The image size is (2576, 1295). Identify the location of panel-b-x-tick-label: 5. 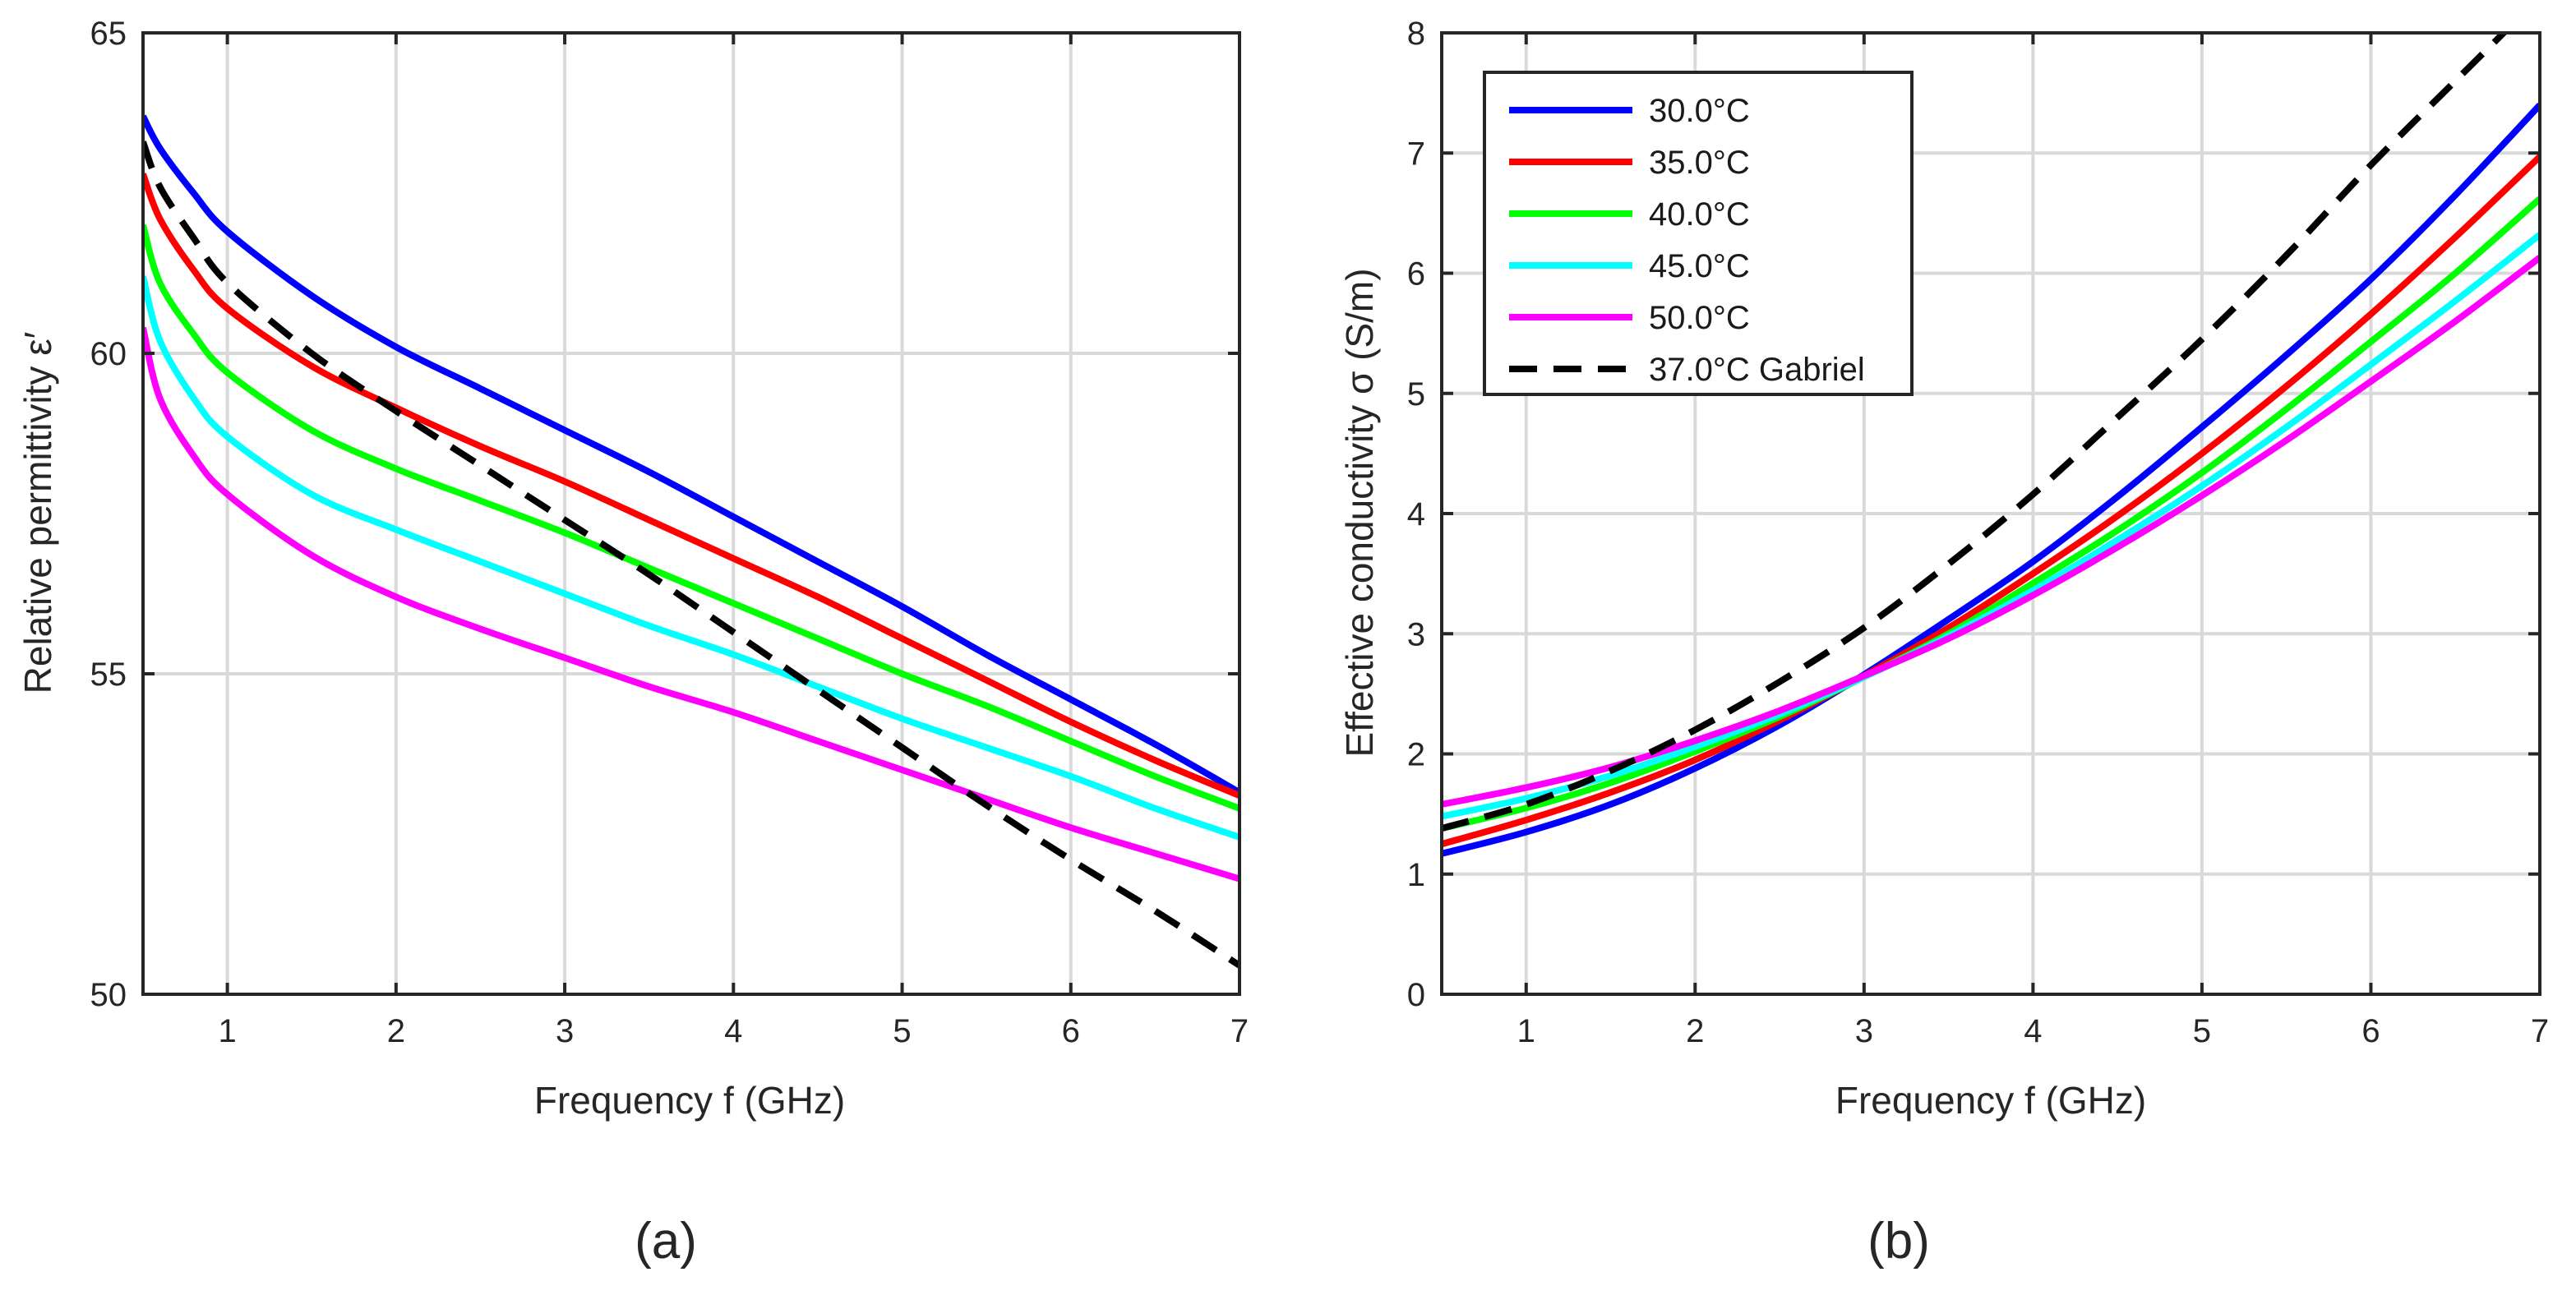
(2202, 1031).